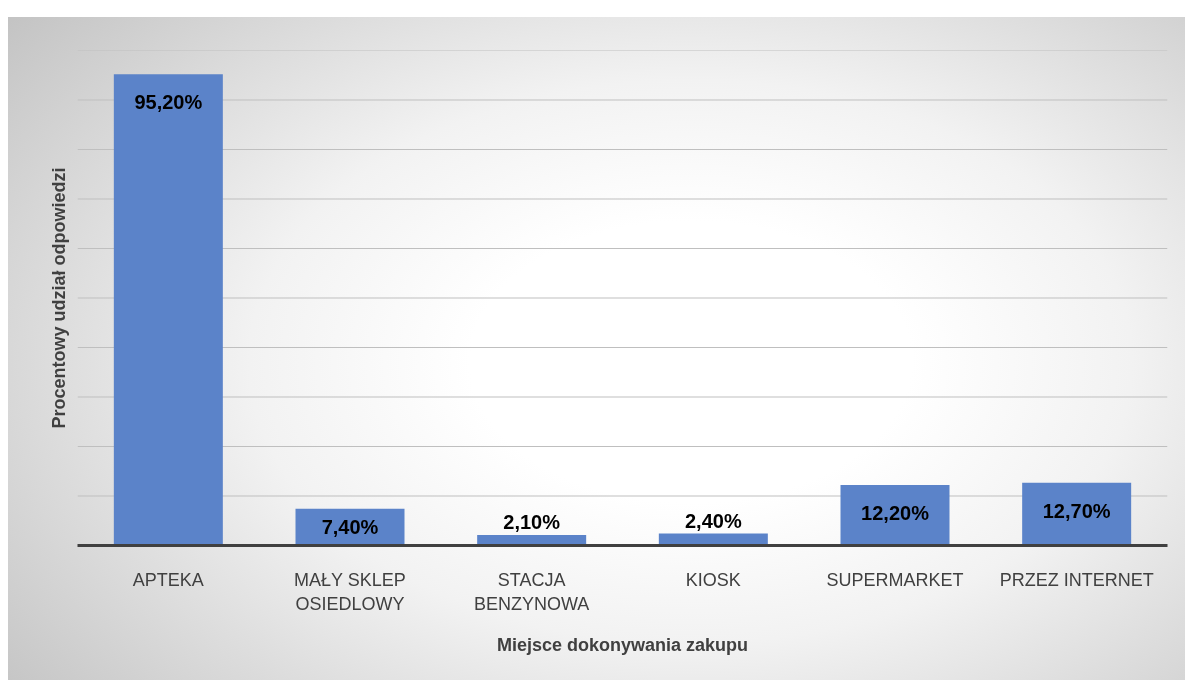  What do you see at coordinates (622, 644) in the screenshot?
I see `x-axis-title: Miejsce dokonywania zakupu` at bounding box center [622, 644].